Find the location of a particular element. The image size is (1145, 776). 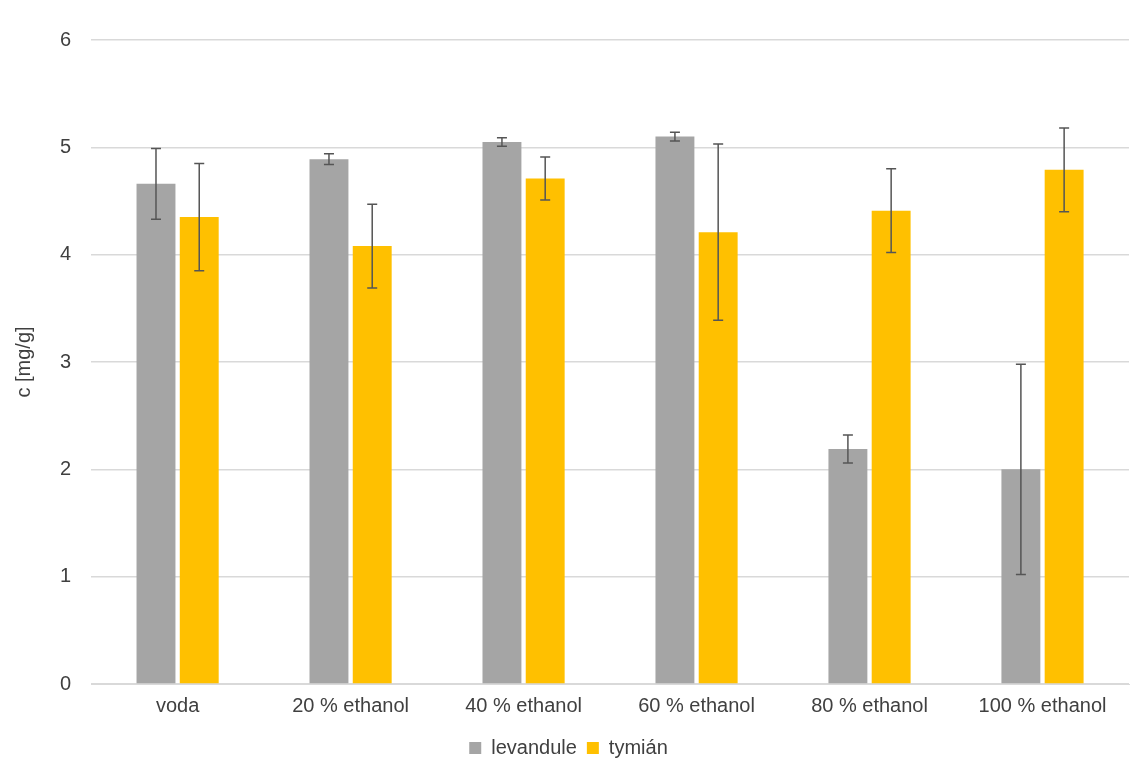

y-tick-label: 2 is located at coordinates (66, 467).